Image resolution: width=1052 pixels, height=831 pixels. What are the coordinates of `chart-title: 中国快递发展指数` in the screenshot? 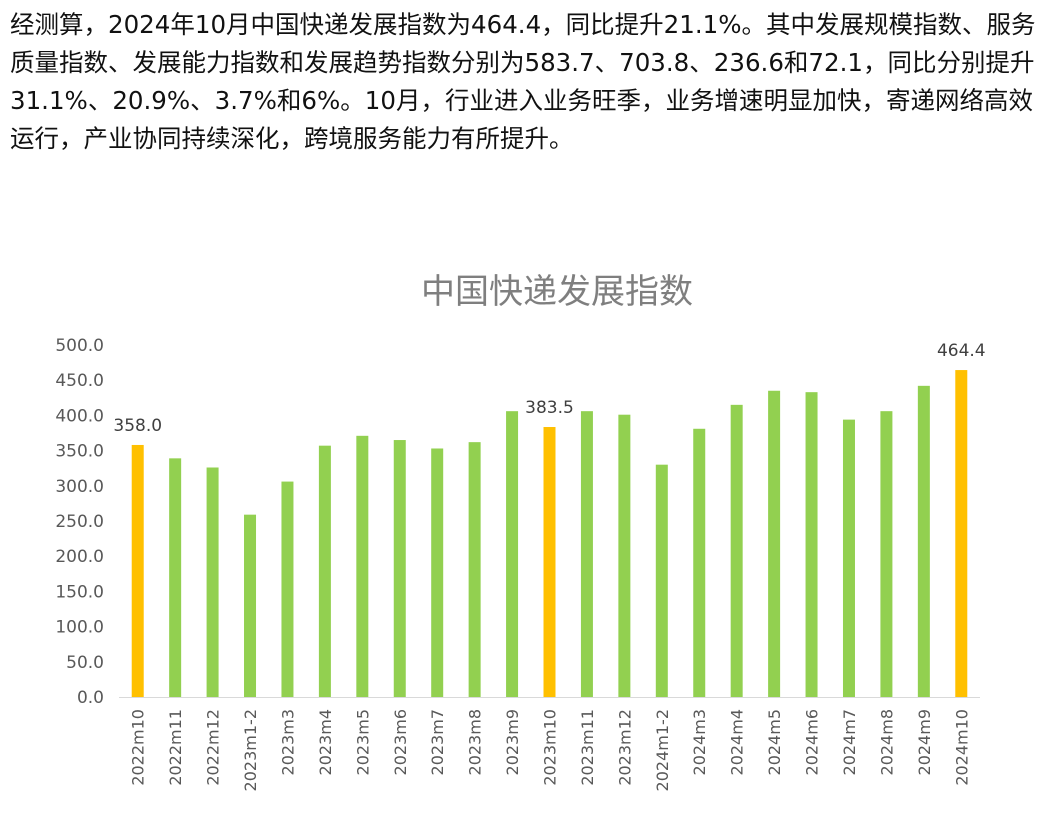 It's located at (557, 292).